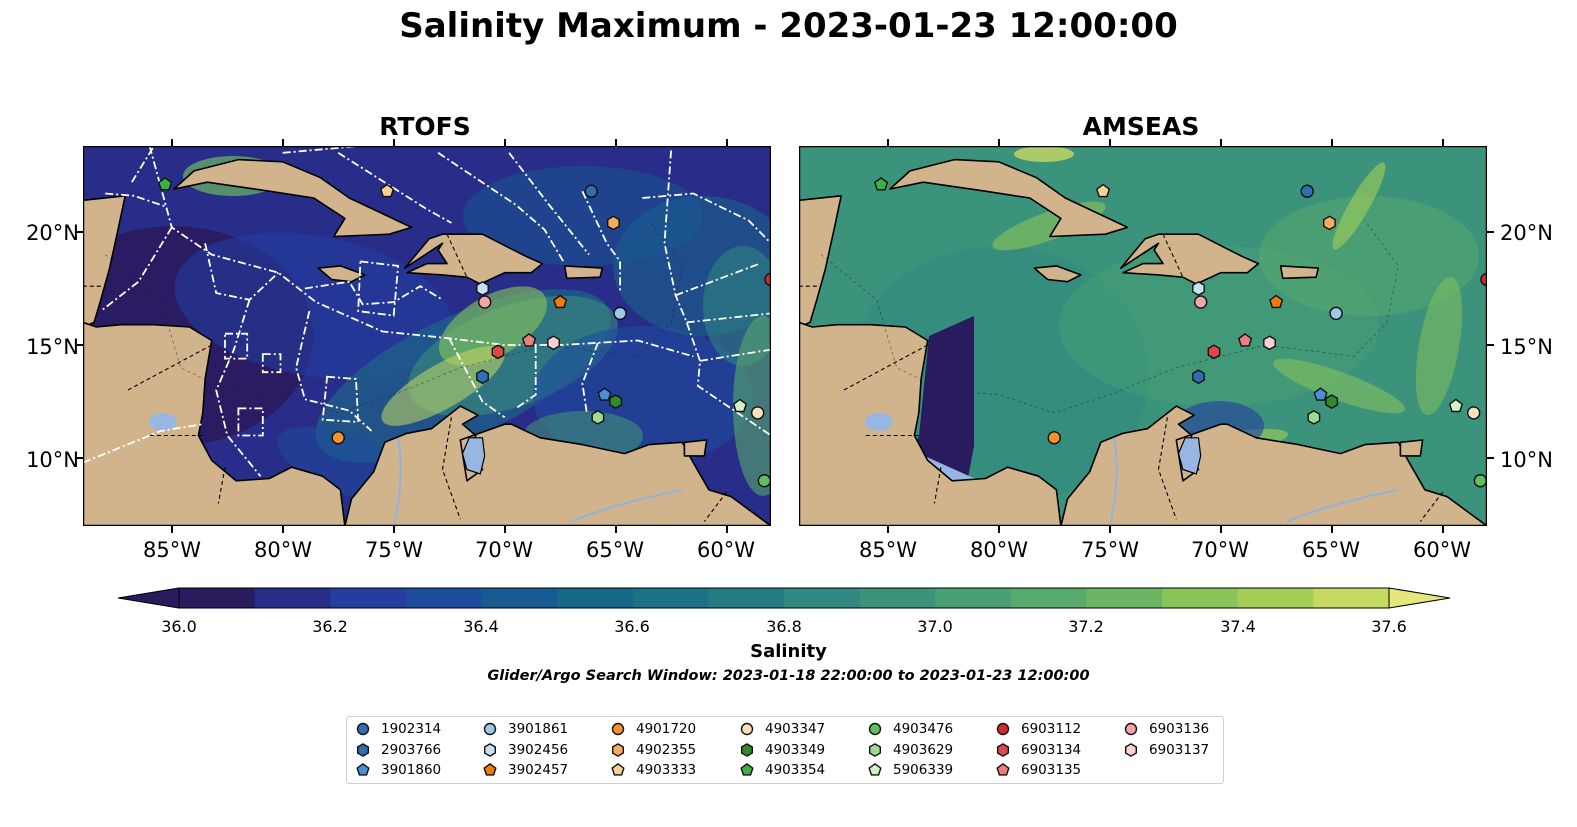  Describe the element at coordinates (52, 347) in the screenshot. I see `y-tick-label: 15°N` at that location.